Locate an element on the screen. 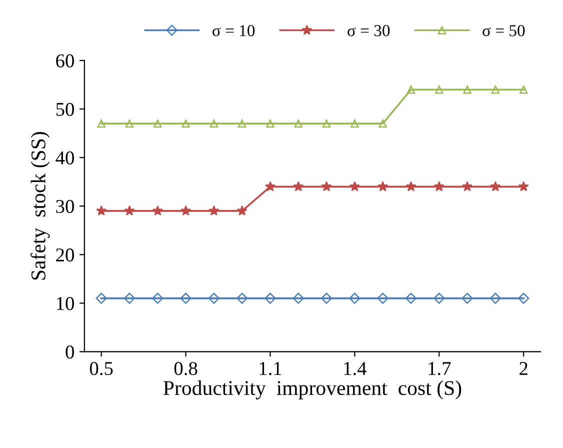 The height and width of the screenshot is (448, 563). x-tick-label: 0.5 is located at coordinates (101, 369).